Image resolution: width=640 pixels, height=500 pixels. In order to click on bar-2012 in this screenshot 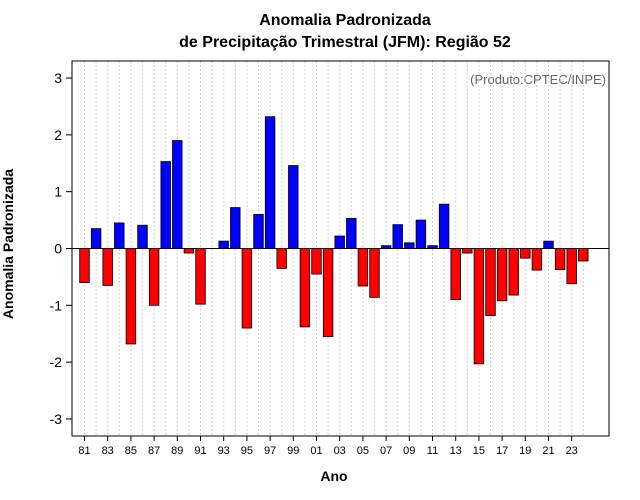, I will do `click(444, 226)`.